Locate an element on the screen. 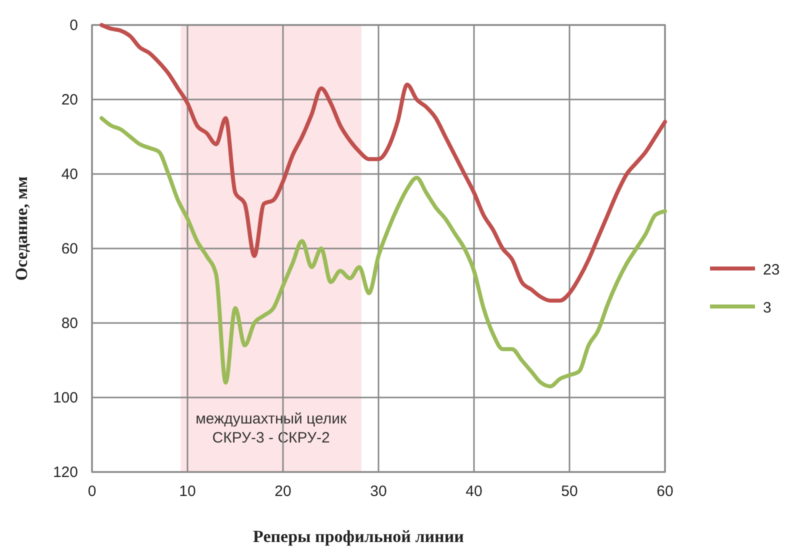 The image size is (786, 550). x-tick-label: 0 is located at coordinates (92, 491).